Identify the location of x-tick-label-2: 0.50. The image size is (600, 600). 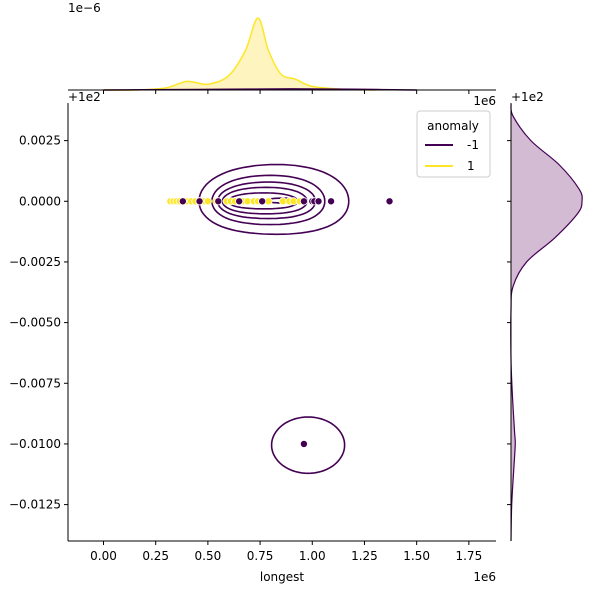
(208, 556).